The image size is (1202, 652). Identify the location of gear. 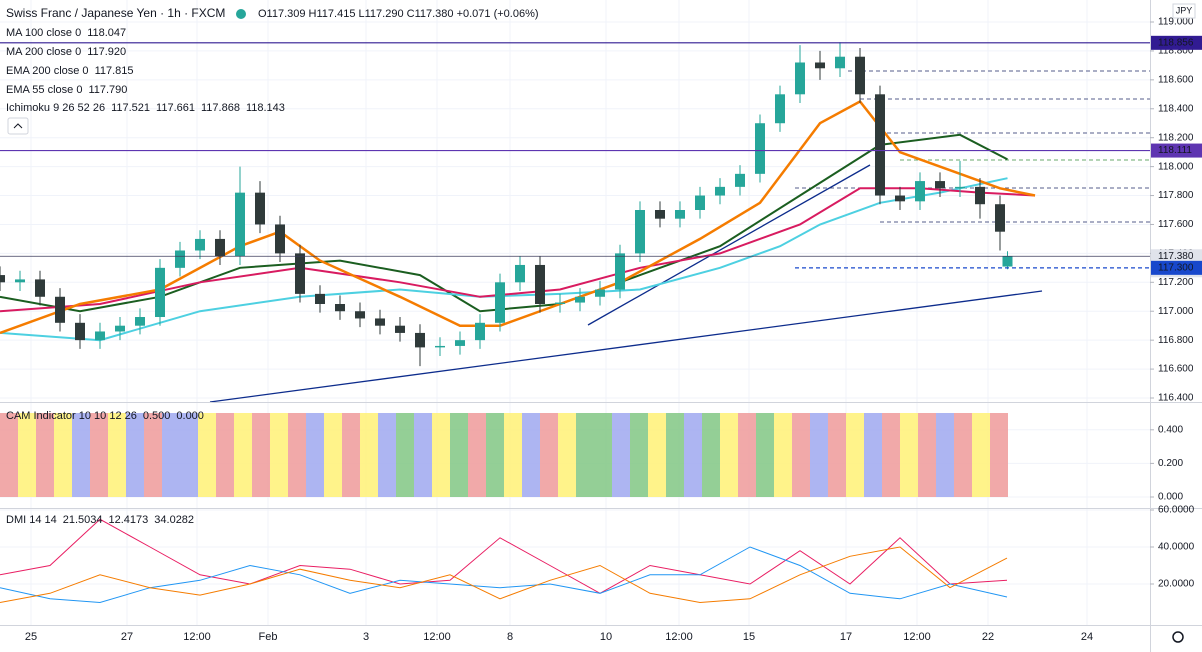
(1178, 637).